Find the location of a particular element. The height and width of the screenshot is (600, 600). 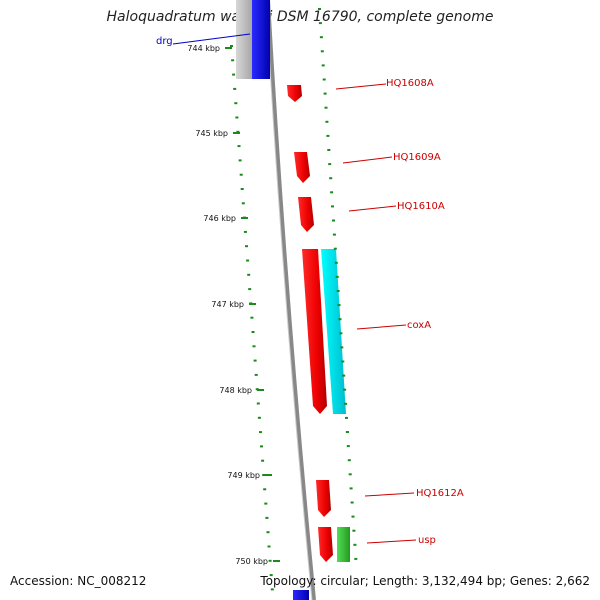

kbp-label: 746 kbp is located at coordinates (219, 218).